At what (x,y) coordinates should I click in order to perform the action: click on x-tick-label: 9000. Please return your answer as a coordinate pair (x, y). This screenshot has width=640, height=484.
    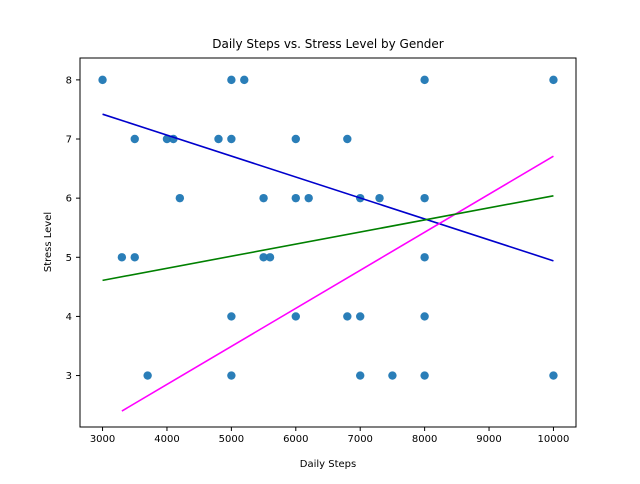
    Looking at the image, I should click on (488, 439).